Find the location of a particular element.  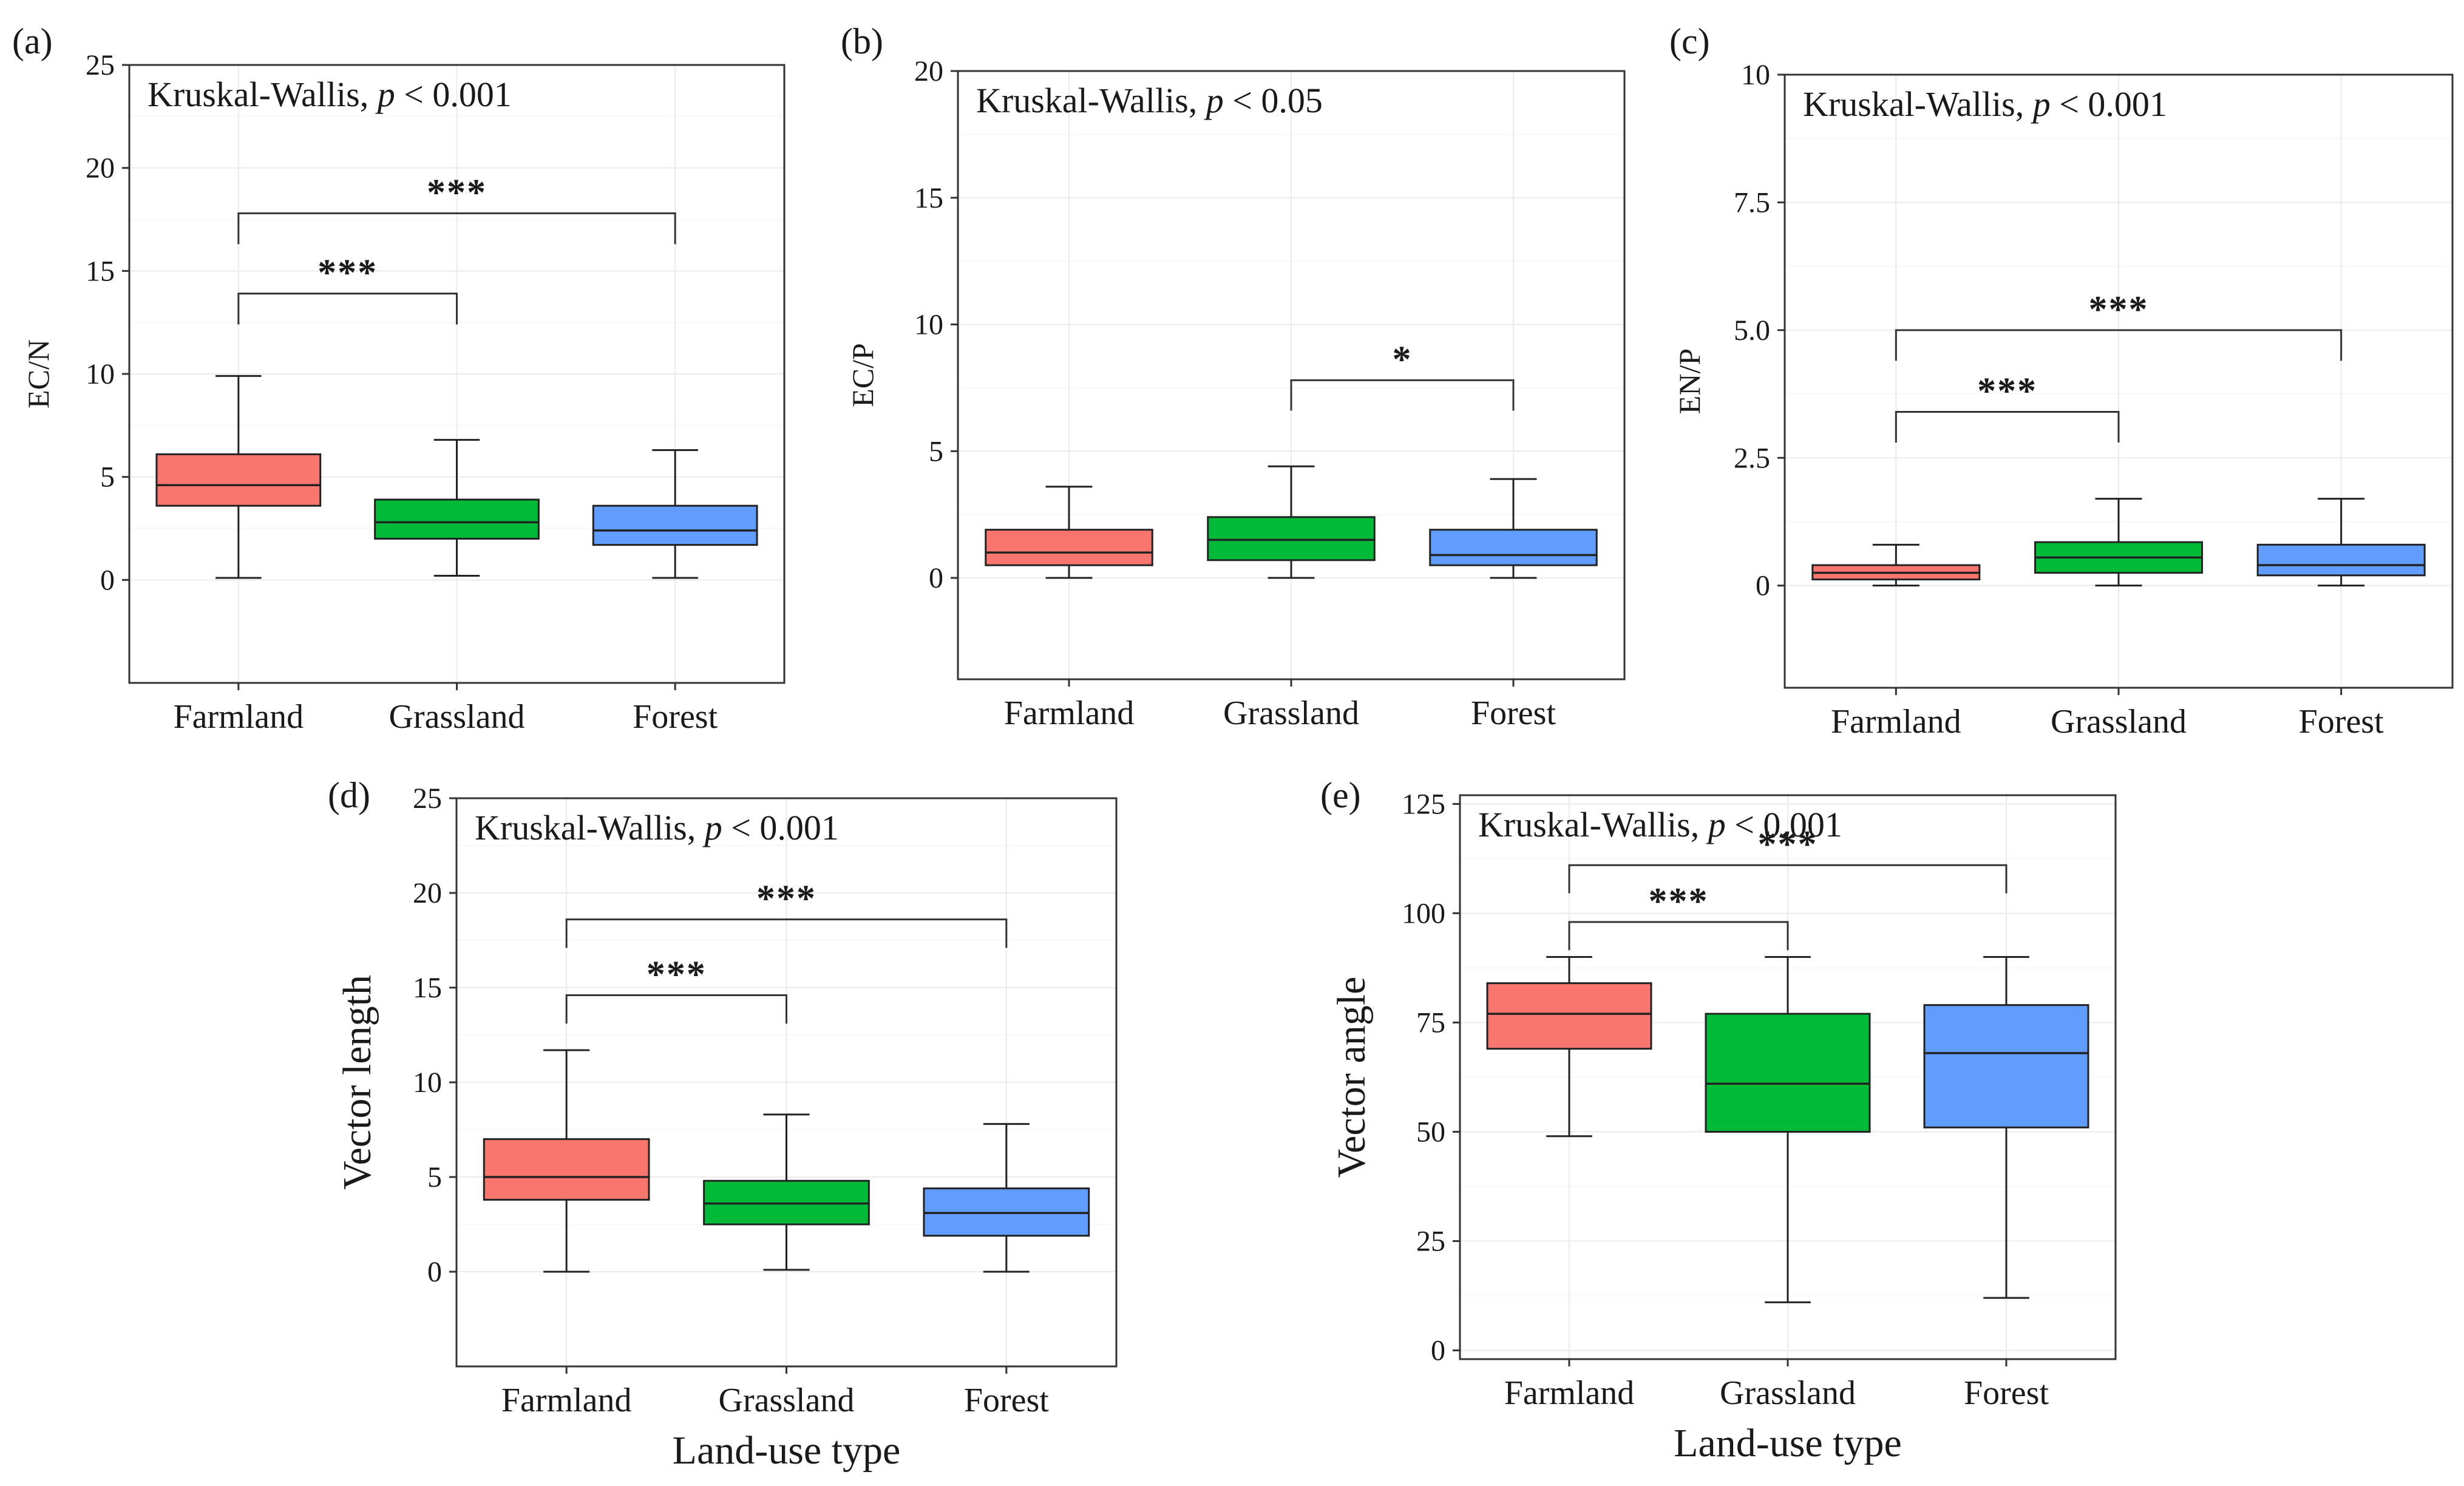

test-annotation: Kruskal-Wallis, p < 0.05 is located at coordinates (1149, 100).